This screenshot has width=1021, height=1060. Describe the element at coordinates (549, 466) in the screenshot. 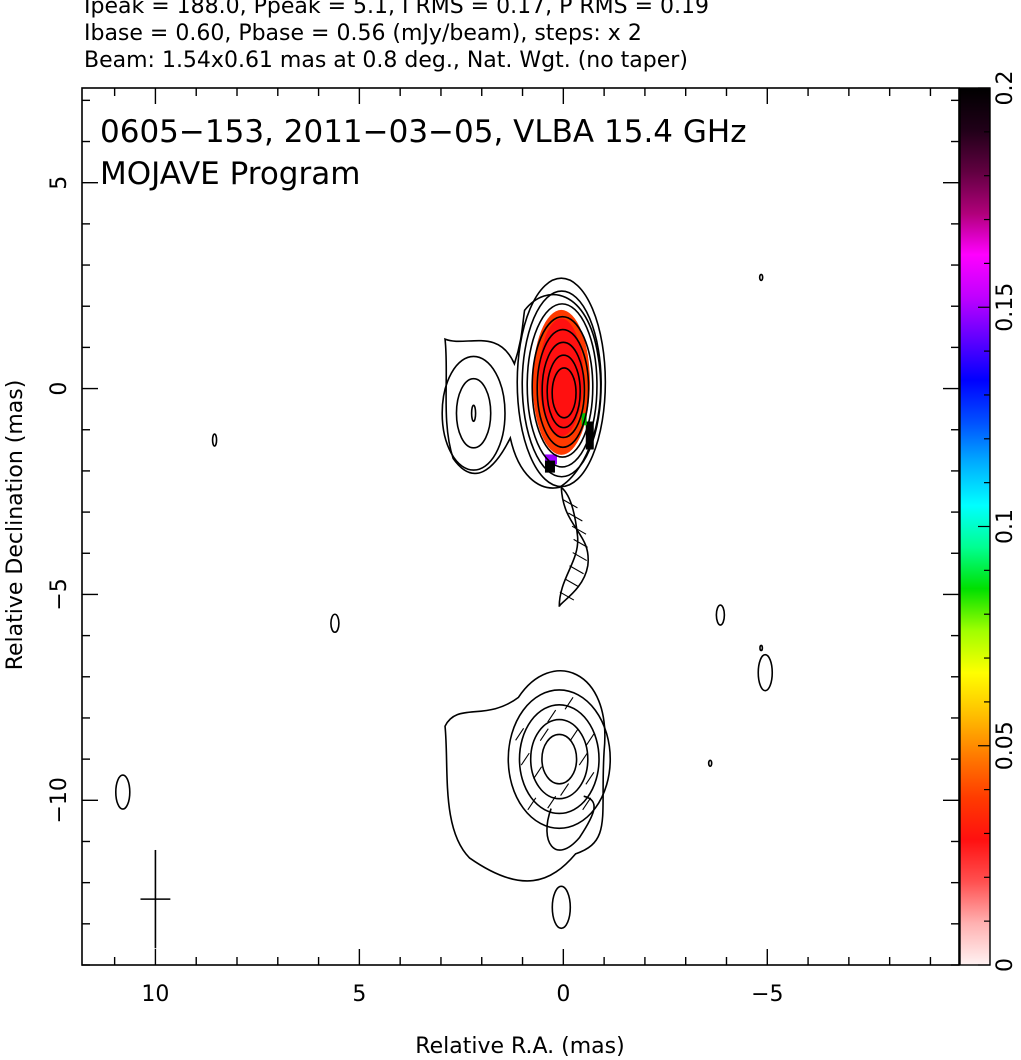

I see `polarization-edge-dark-left` at that location.